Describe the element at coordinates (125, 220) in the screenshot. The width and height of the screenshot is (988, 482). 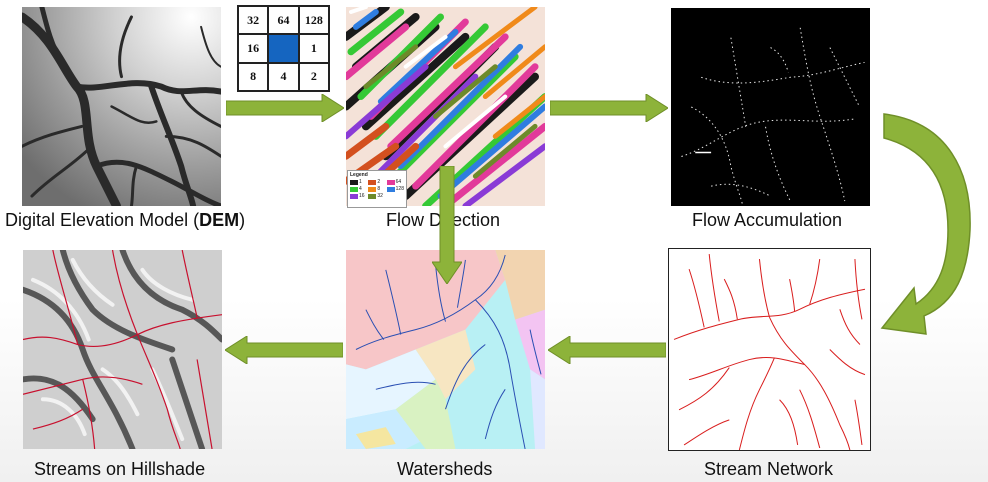
I see `dem-caption: Digital Elevation Model (DEM)` at that location.